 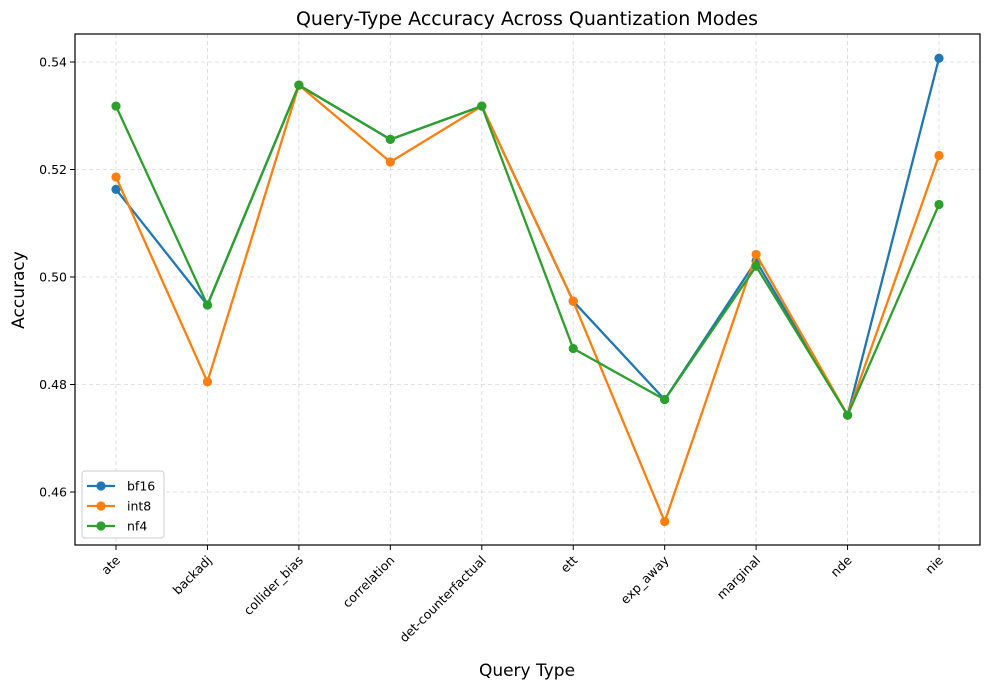 I want to click on y-tick-label: 0.48, so click(x=53, y=384).